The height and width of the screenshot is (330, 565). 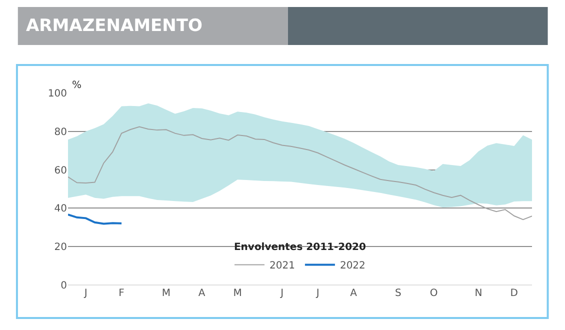 I want to click on y-tick-label: 40, so click(x=60, y=209).